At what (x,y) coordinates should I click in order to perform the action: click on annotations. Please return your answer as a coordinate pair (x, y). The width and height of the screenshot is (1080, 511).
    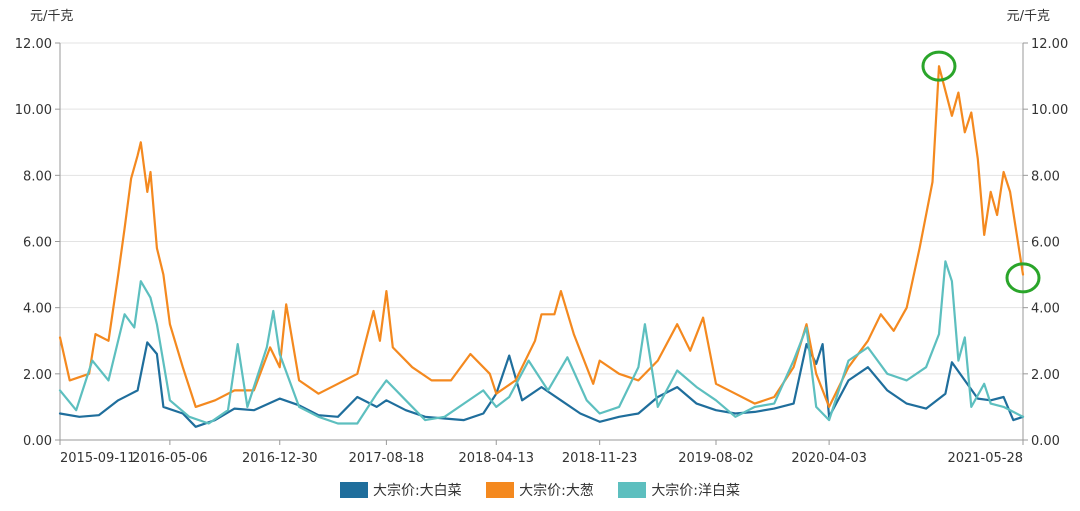
    Looking at the image, I should click on (981, 172).